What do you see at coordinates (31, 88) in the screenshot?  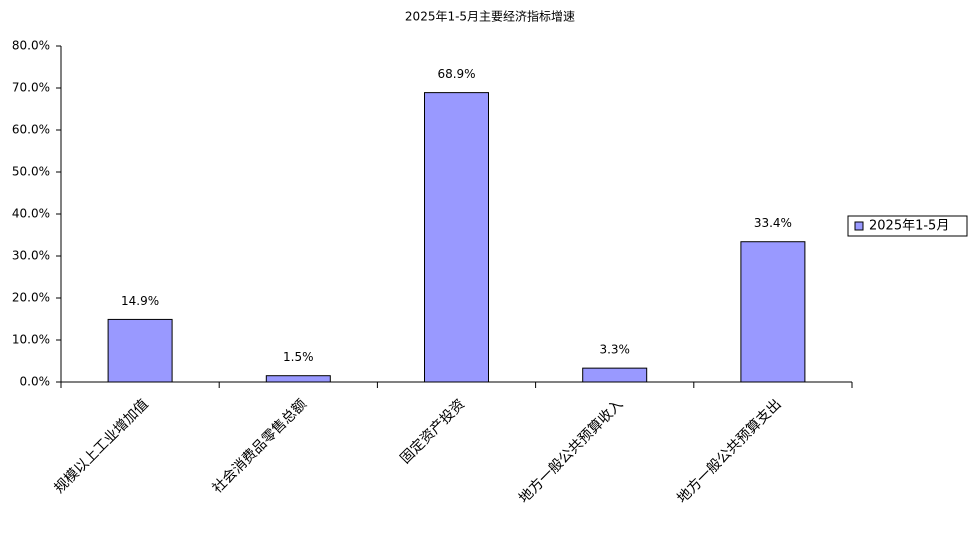 I see `y-tick-label: 70.0%` at bounding box center [31, 88].